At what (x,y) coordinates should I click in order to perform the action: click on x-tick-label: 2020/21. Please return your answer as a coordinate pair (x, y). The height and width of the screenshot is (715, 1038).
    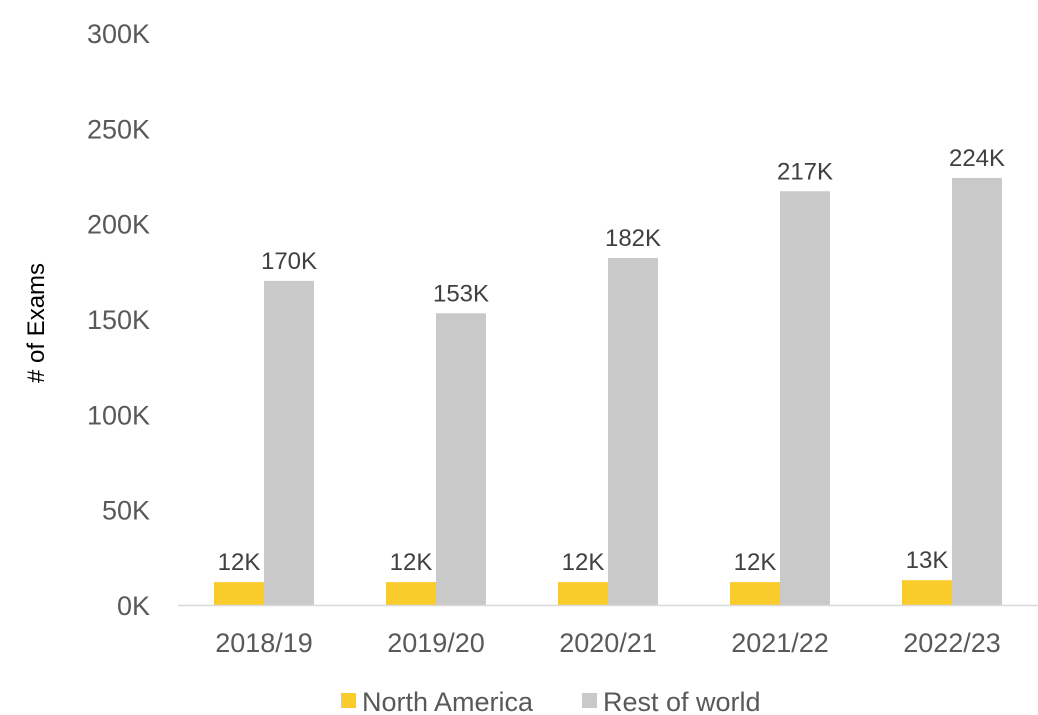
    Looking at the image, I should click on (608, 643).